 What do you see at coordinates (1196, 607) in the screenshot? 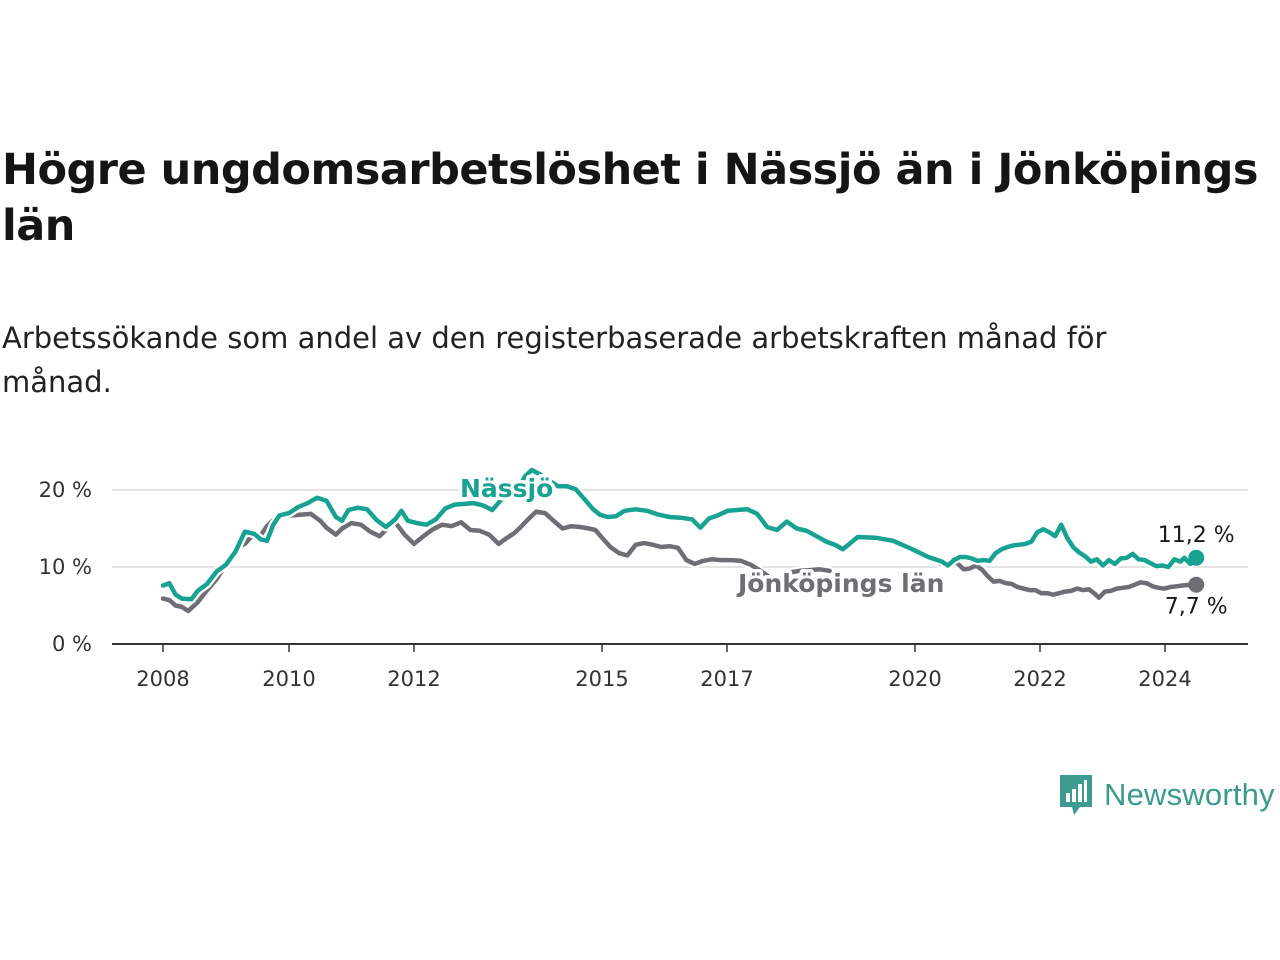
I see `end-value-label-jonkopings-lan: 7,7 %` at bounding box center [1196, 607].